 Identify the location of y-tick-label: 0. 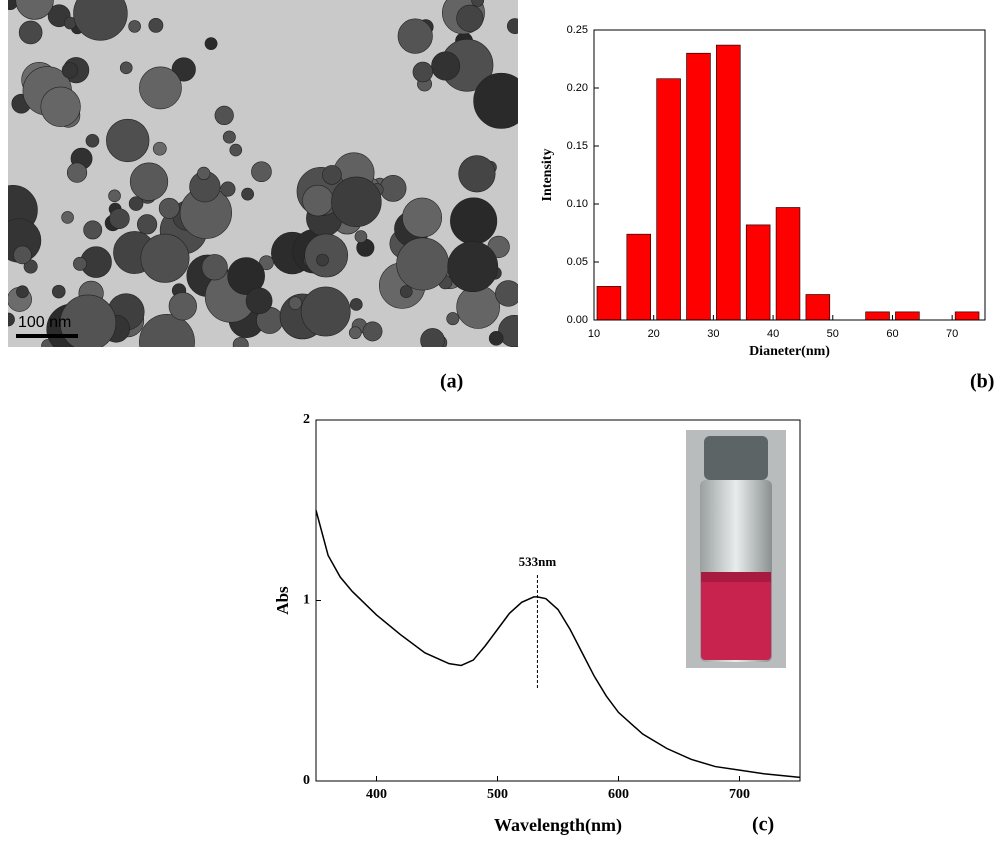
(306, 780).